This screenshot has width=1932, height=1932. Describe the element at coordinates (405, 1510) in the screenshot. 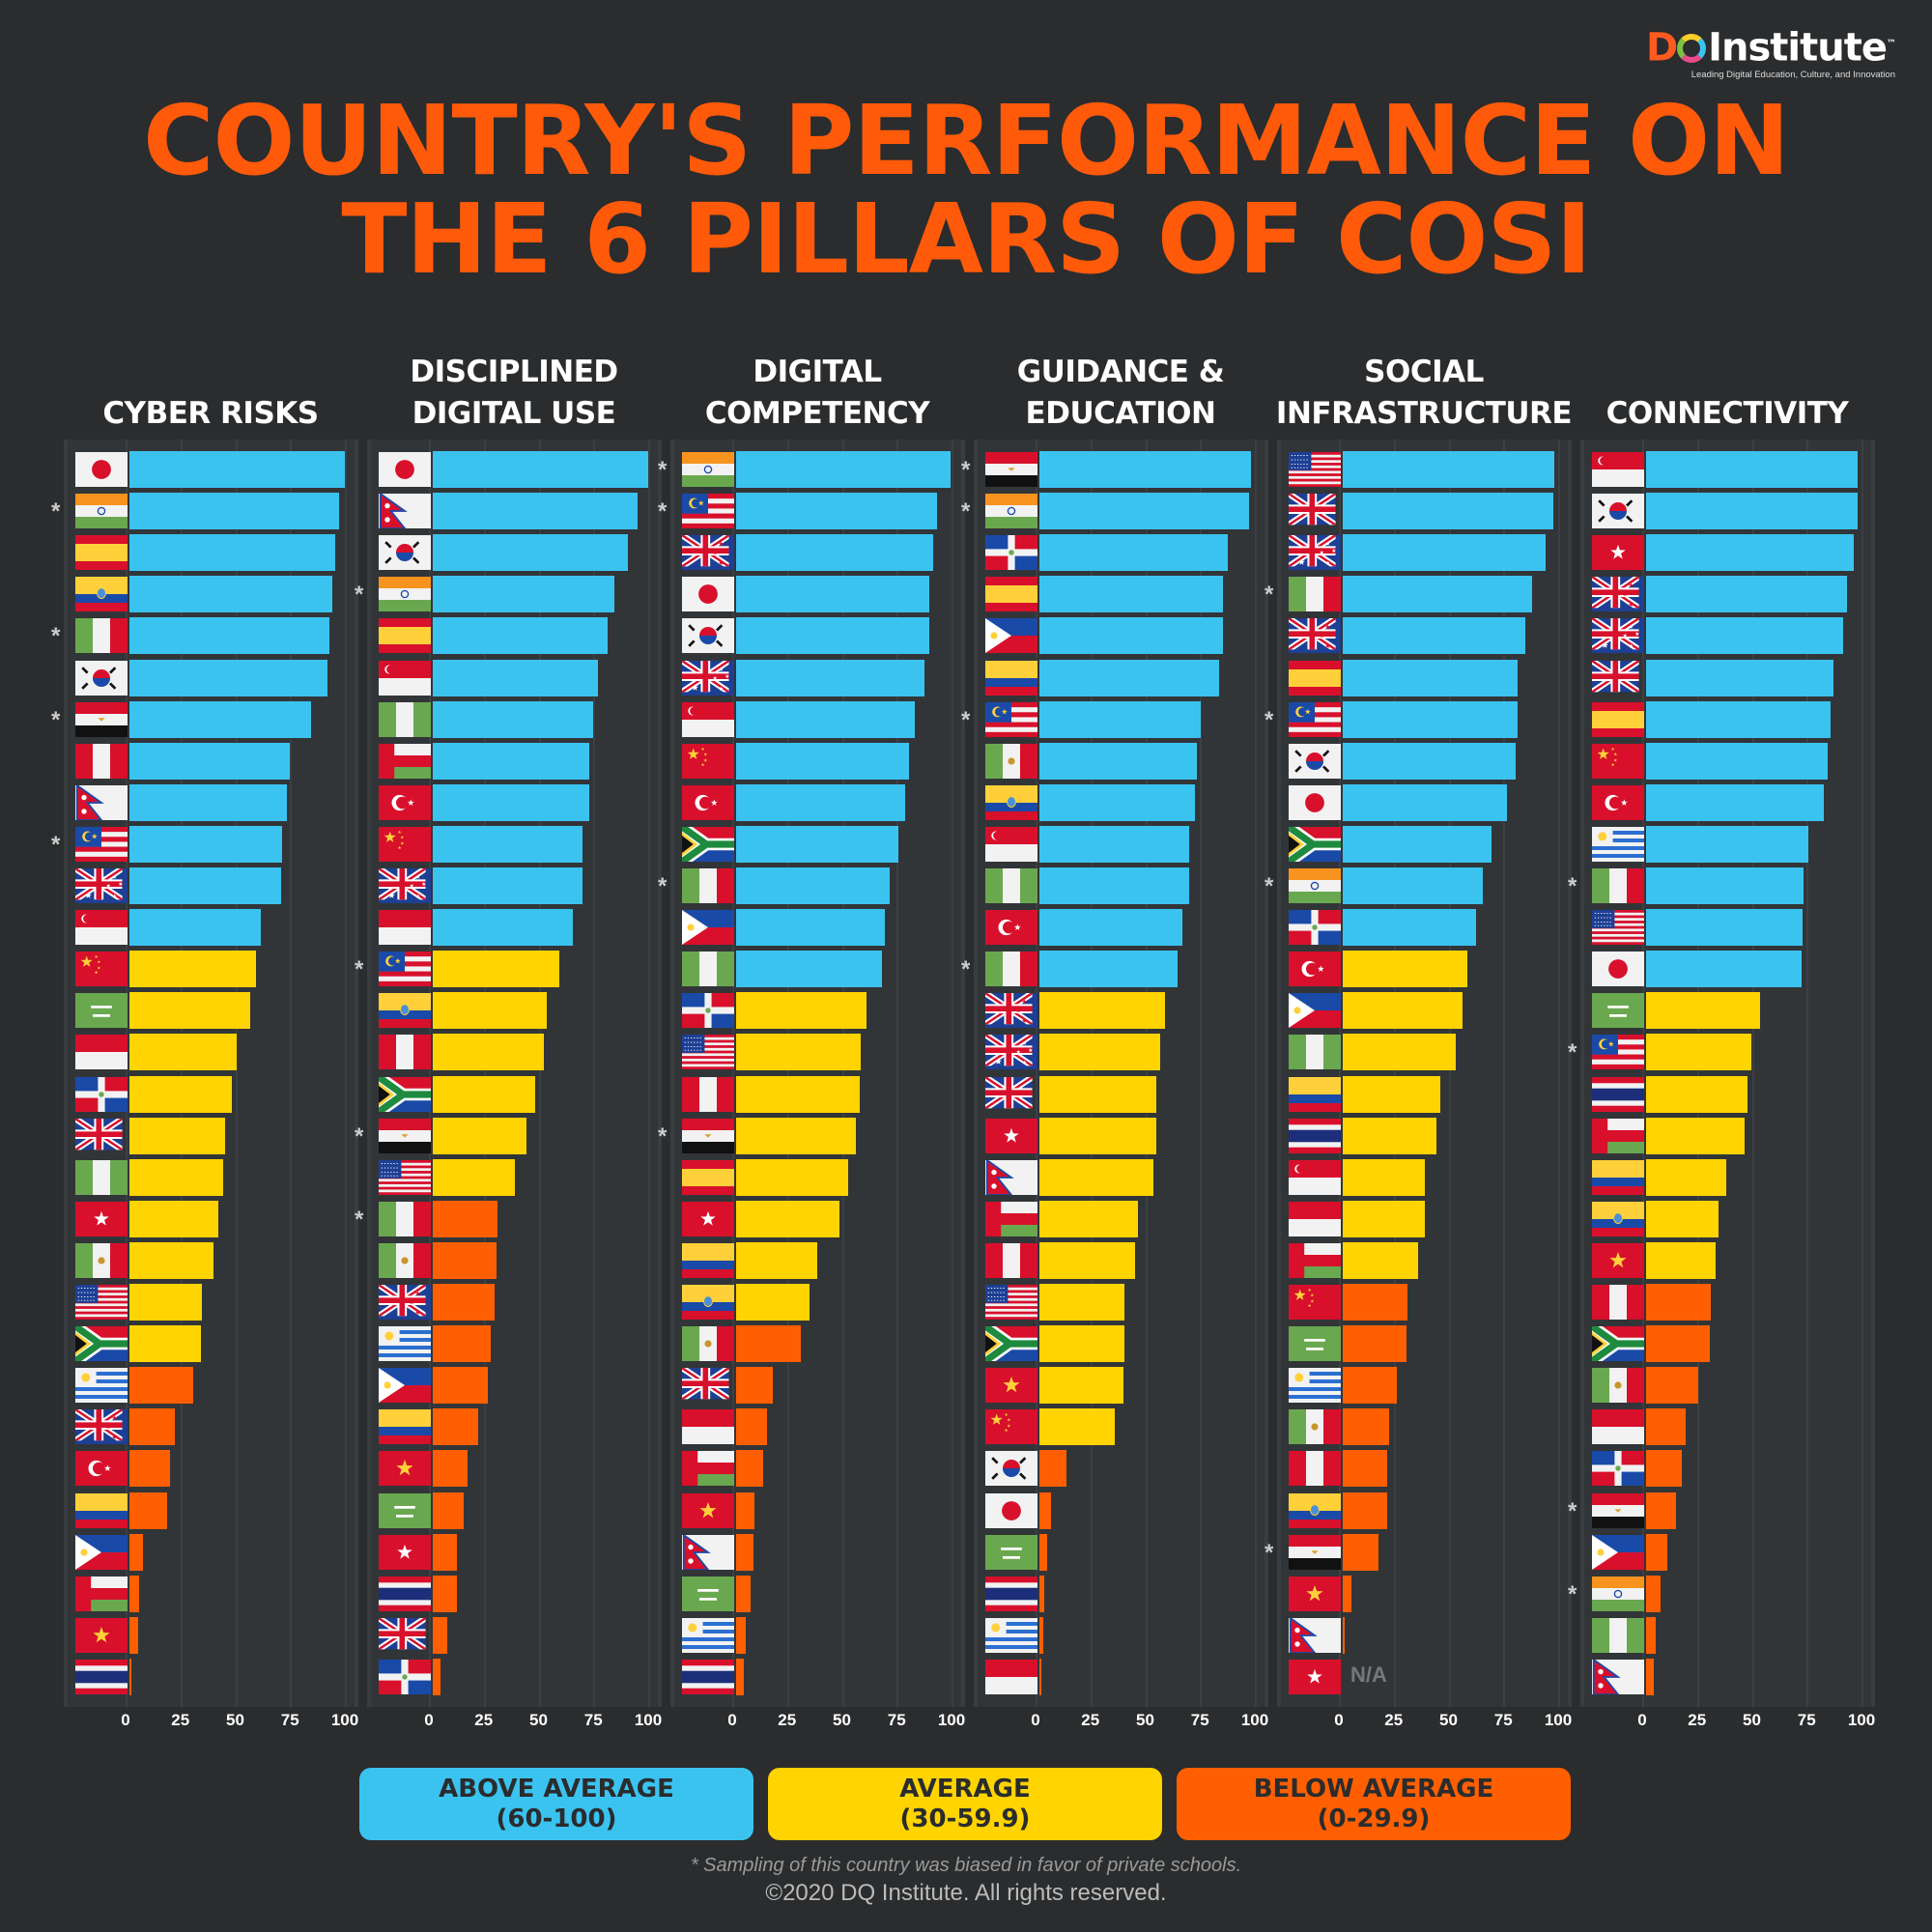

I see `flag-saudi-icon` at that location.